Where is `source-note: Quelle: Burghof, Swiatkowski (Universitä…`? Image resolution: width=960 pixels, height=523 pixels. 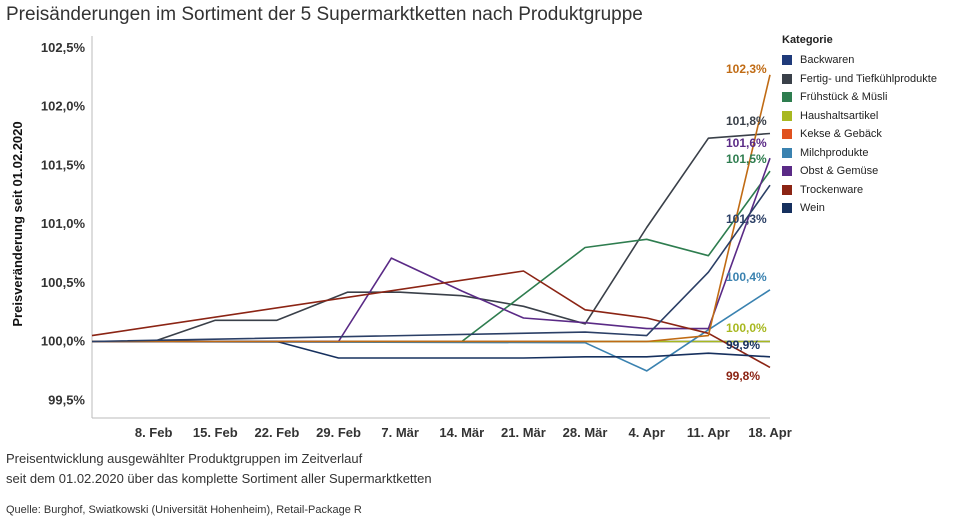 source-note: Quelle: Burghof, Swiatkowski (Universitä… is located at coordinates (184, 510).